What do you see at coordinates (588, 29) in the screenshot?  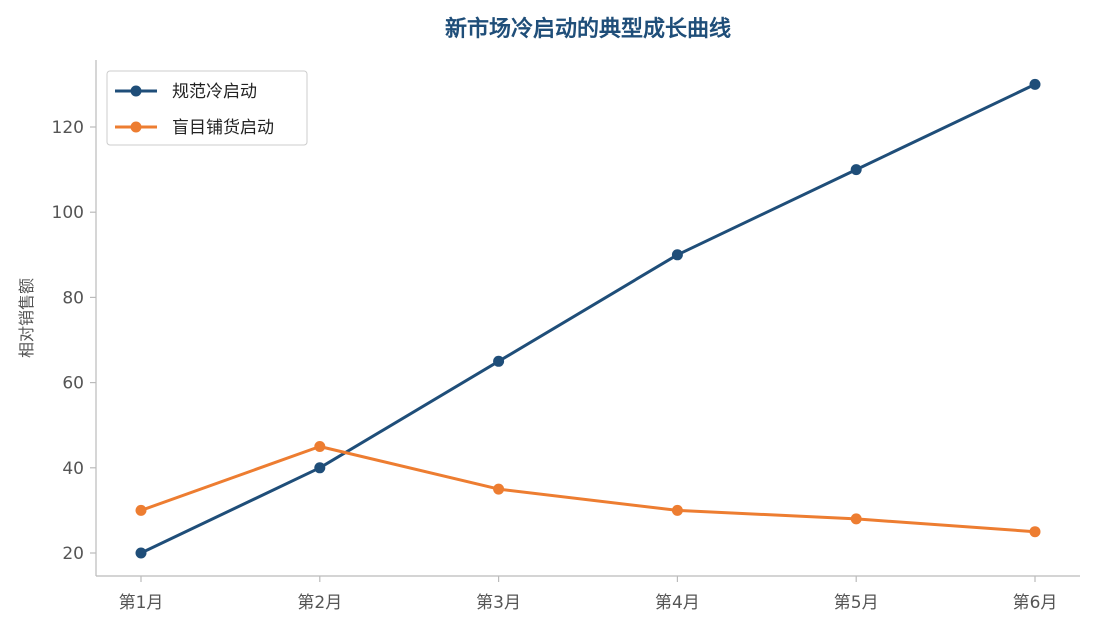 I see `chart-title: 新市场冷启动的典型成长曲线` at bounding box center [588, 29].